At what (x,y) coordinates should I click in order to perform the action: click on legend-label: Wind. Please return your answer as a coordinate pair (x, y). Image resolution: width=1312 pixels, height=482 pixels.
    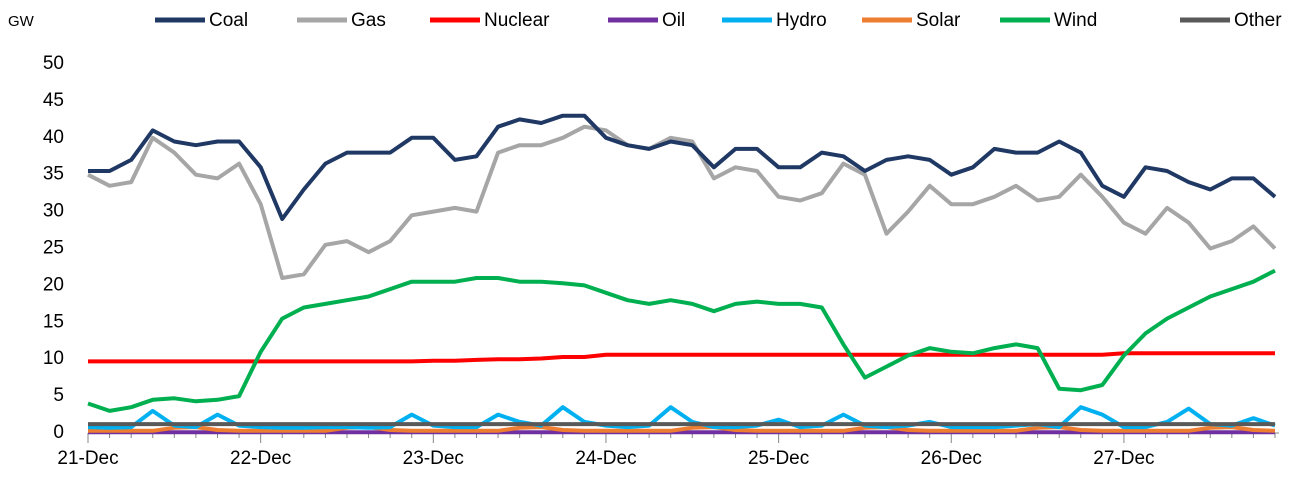
    Looking at the image, I should click on (1075, 20).